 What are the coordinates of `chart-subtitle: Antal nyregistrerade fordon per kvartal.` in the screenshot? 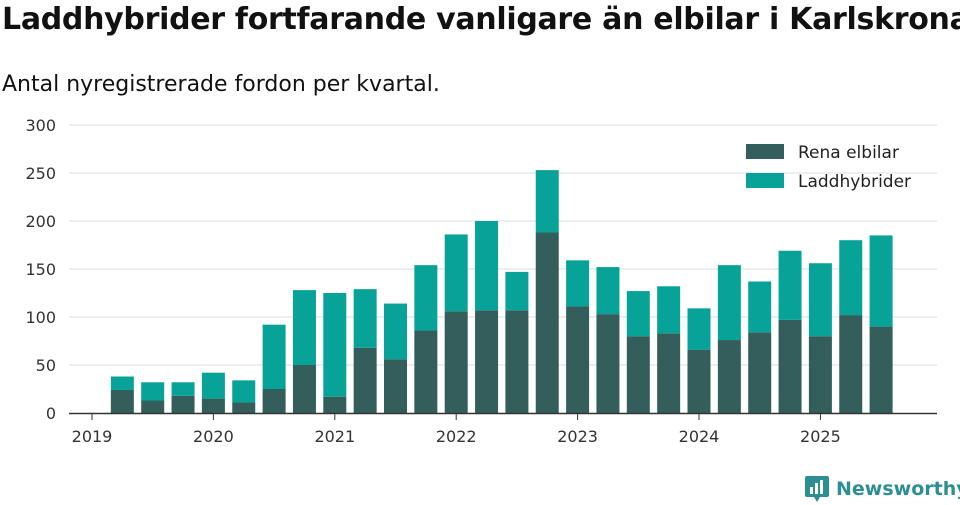 It's located at (221, 84).